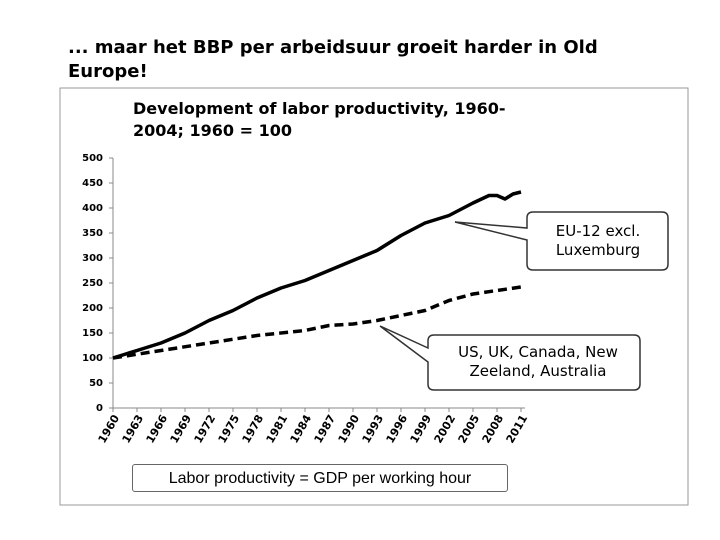 The image size is (720, 540). Describe the element at coordinates (92, 308) in the screenshot. I see `y-tick-label: 200` at that location.